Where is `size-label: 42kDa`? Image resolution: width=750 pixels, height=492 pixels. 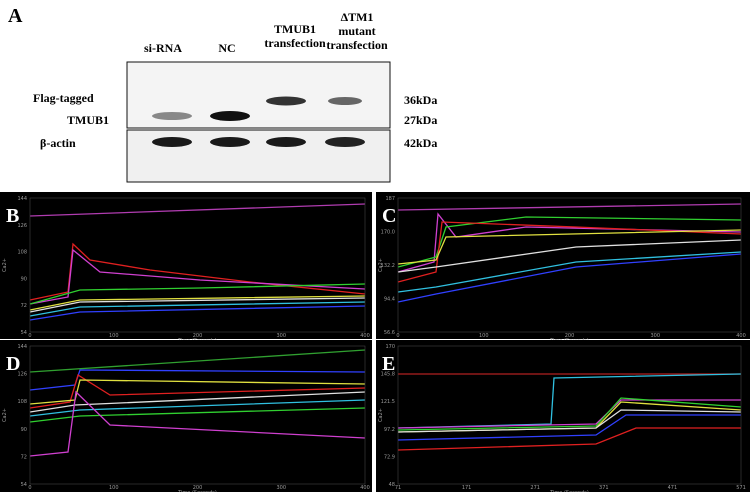
size-label: 42kDa is located at coordinates (420, 143).